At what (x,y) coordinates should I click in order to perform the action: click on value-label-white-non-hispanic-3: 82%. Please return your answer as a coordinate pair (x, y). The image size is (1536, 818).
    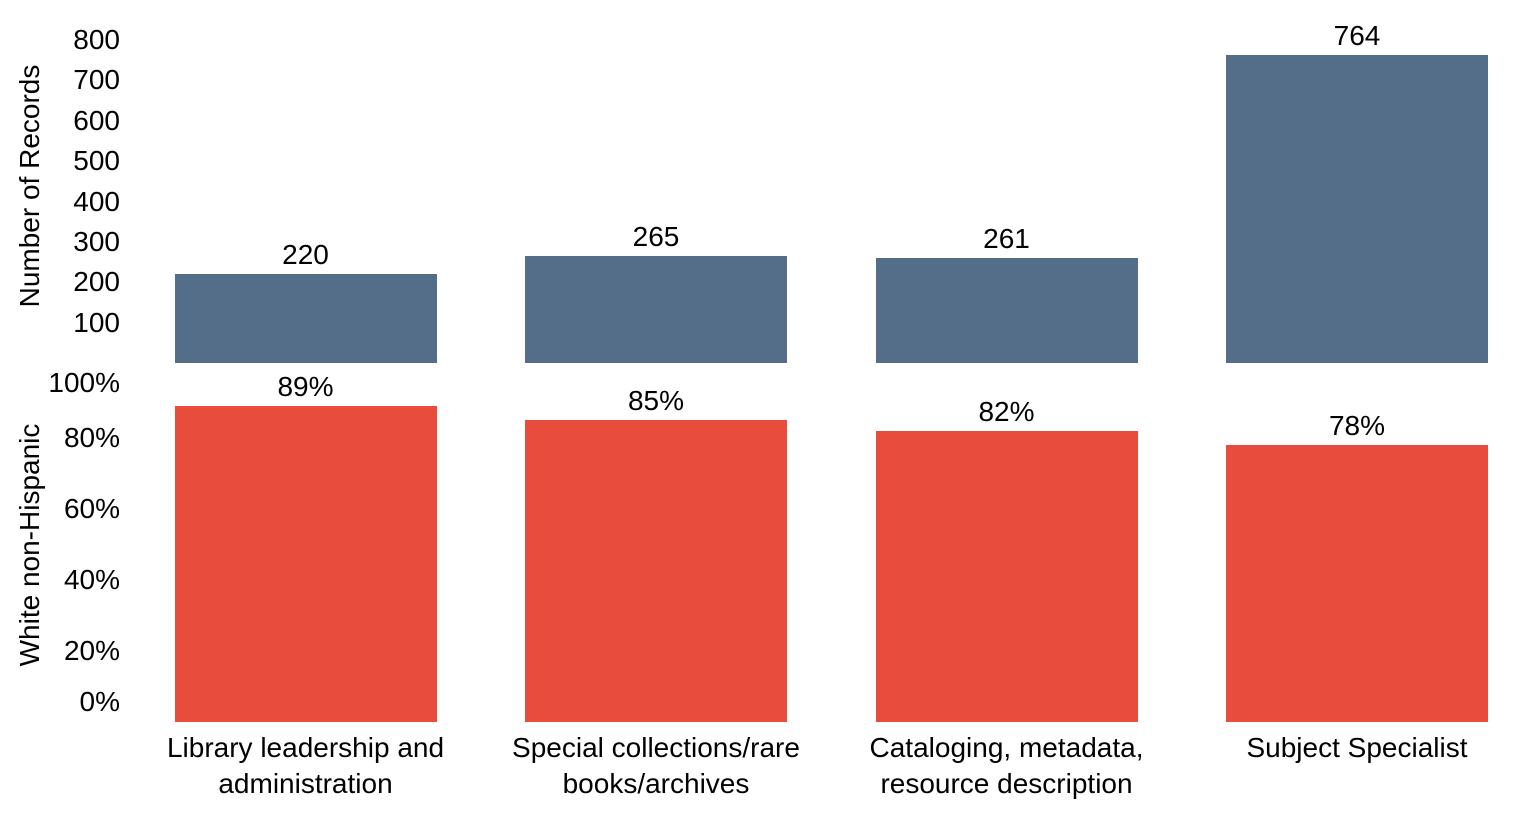
    Looking at the image, I should click on (1006, 411).